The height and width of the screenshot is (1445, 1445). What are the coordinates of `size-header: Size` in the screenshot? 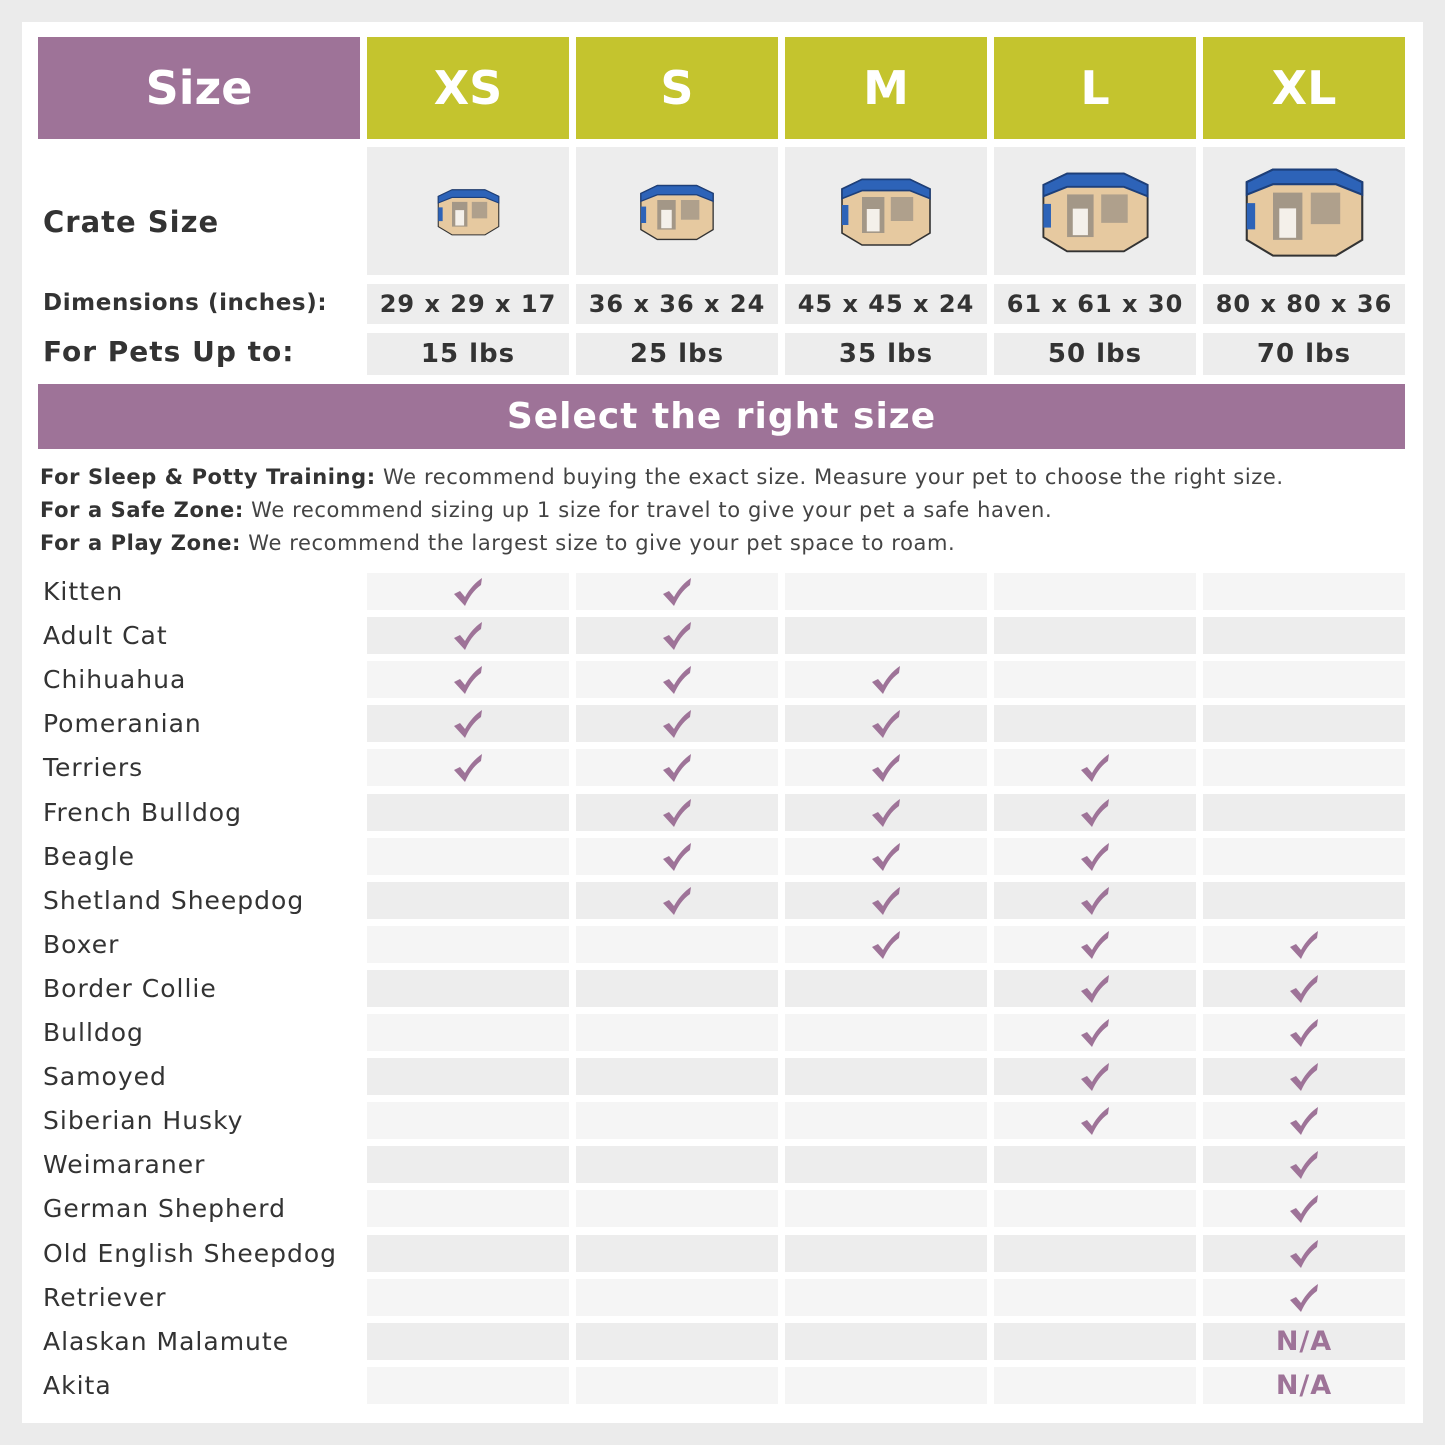 It's located at (199, 88).